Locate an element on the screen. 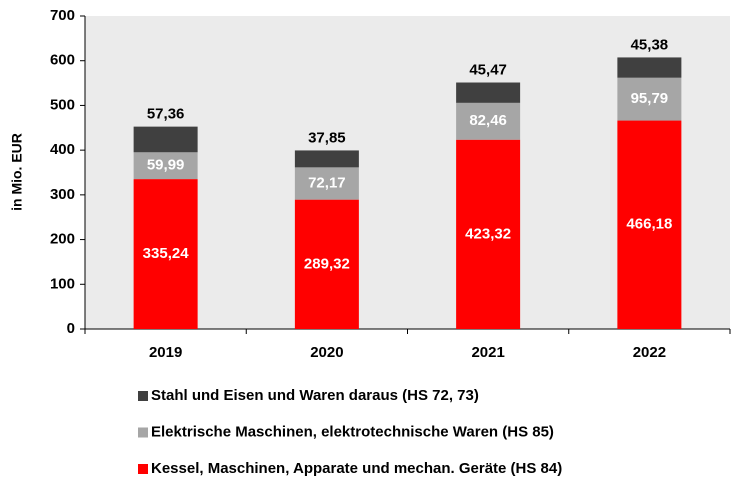 This screenshot has height=481, width=737. y-tick-label: 300 is located at coordinates (62, 194).